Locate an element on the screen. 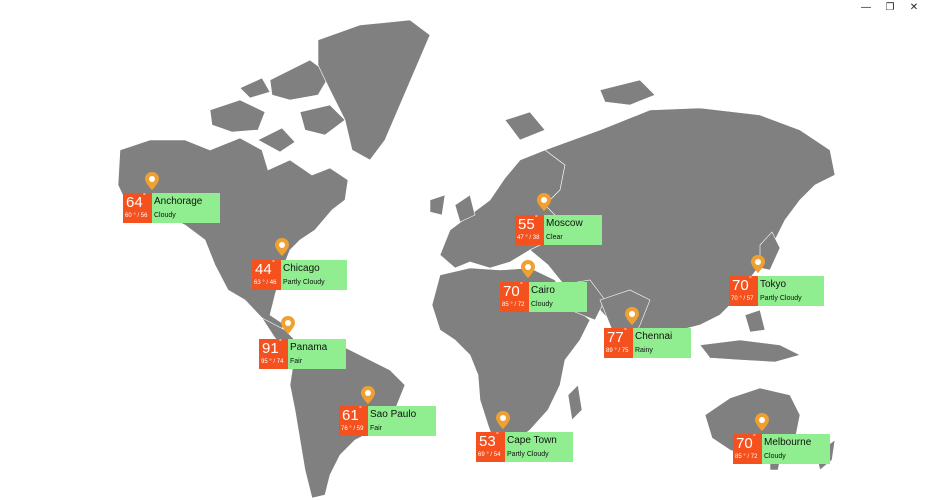  city-info-box: Sao Paulo Fair is located at coordinates (402, 421).